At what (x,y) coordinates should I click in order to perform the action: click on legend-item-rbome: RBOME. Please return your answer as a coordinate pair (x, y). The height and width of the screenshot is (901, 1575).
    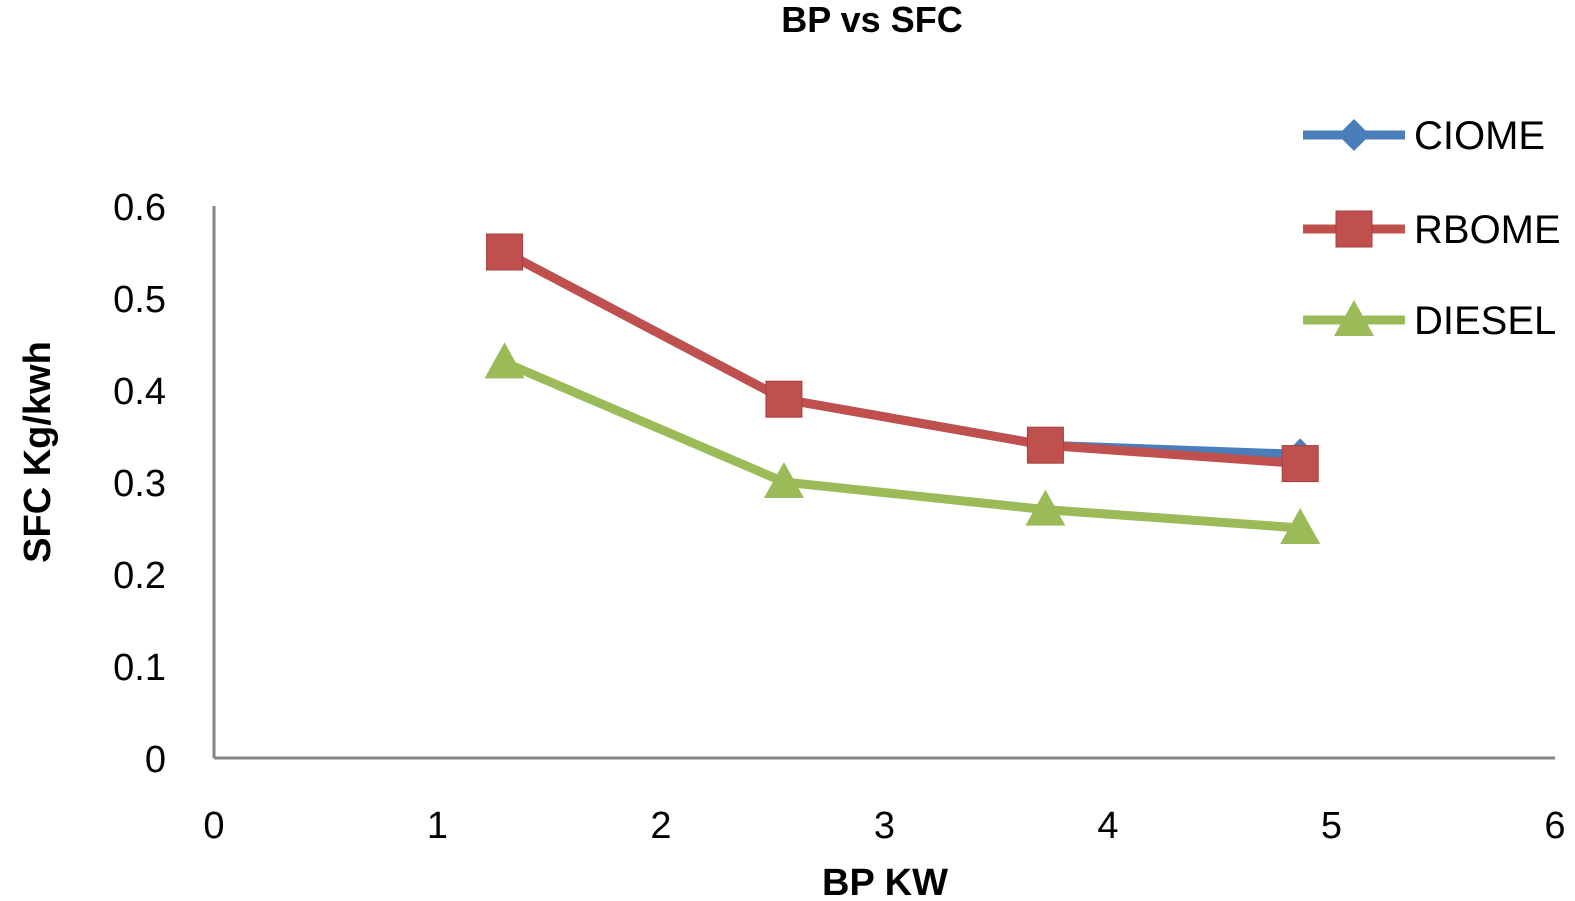
    Looking at the image, I should click on (1432, 230).